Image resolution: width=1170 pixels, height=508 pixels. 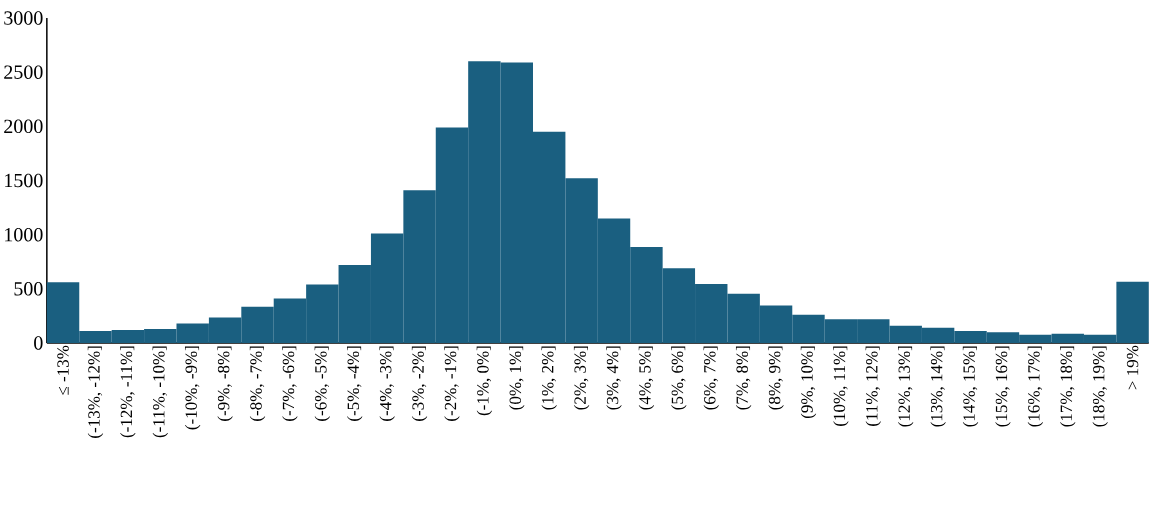 What do you see at coordinates (419, 383) in the screenshot?
I see `x-tick-label: (-3%, -2%]` at bounding box center [419, 383].